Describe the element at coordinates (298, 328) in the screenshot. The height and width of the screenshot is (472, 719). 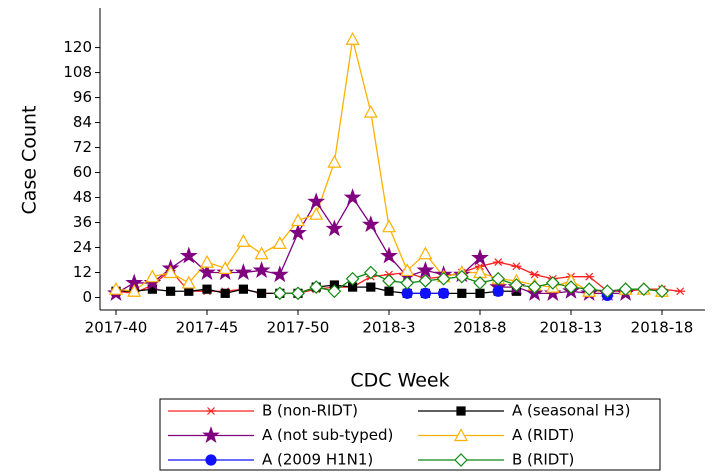
I see `x-tick-label: 2017-50` at that location.